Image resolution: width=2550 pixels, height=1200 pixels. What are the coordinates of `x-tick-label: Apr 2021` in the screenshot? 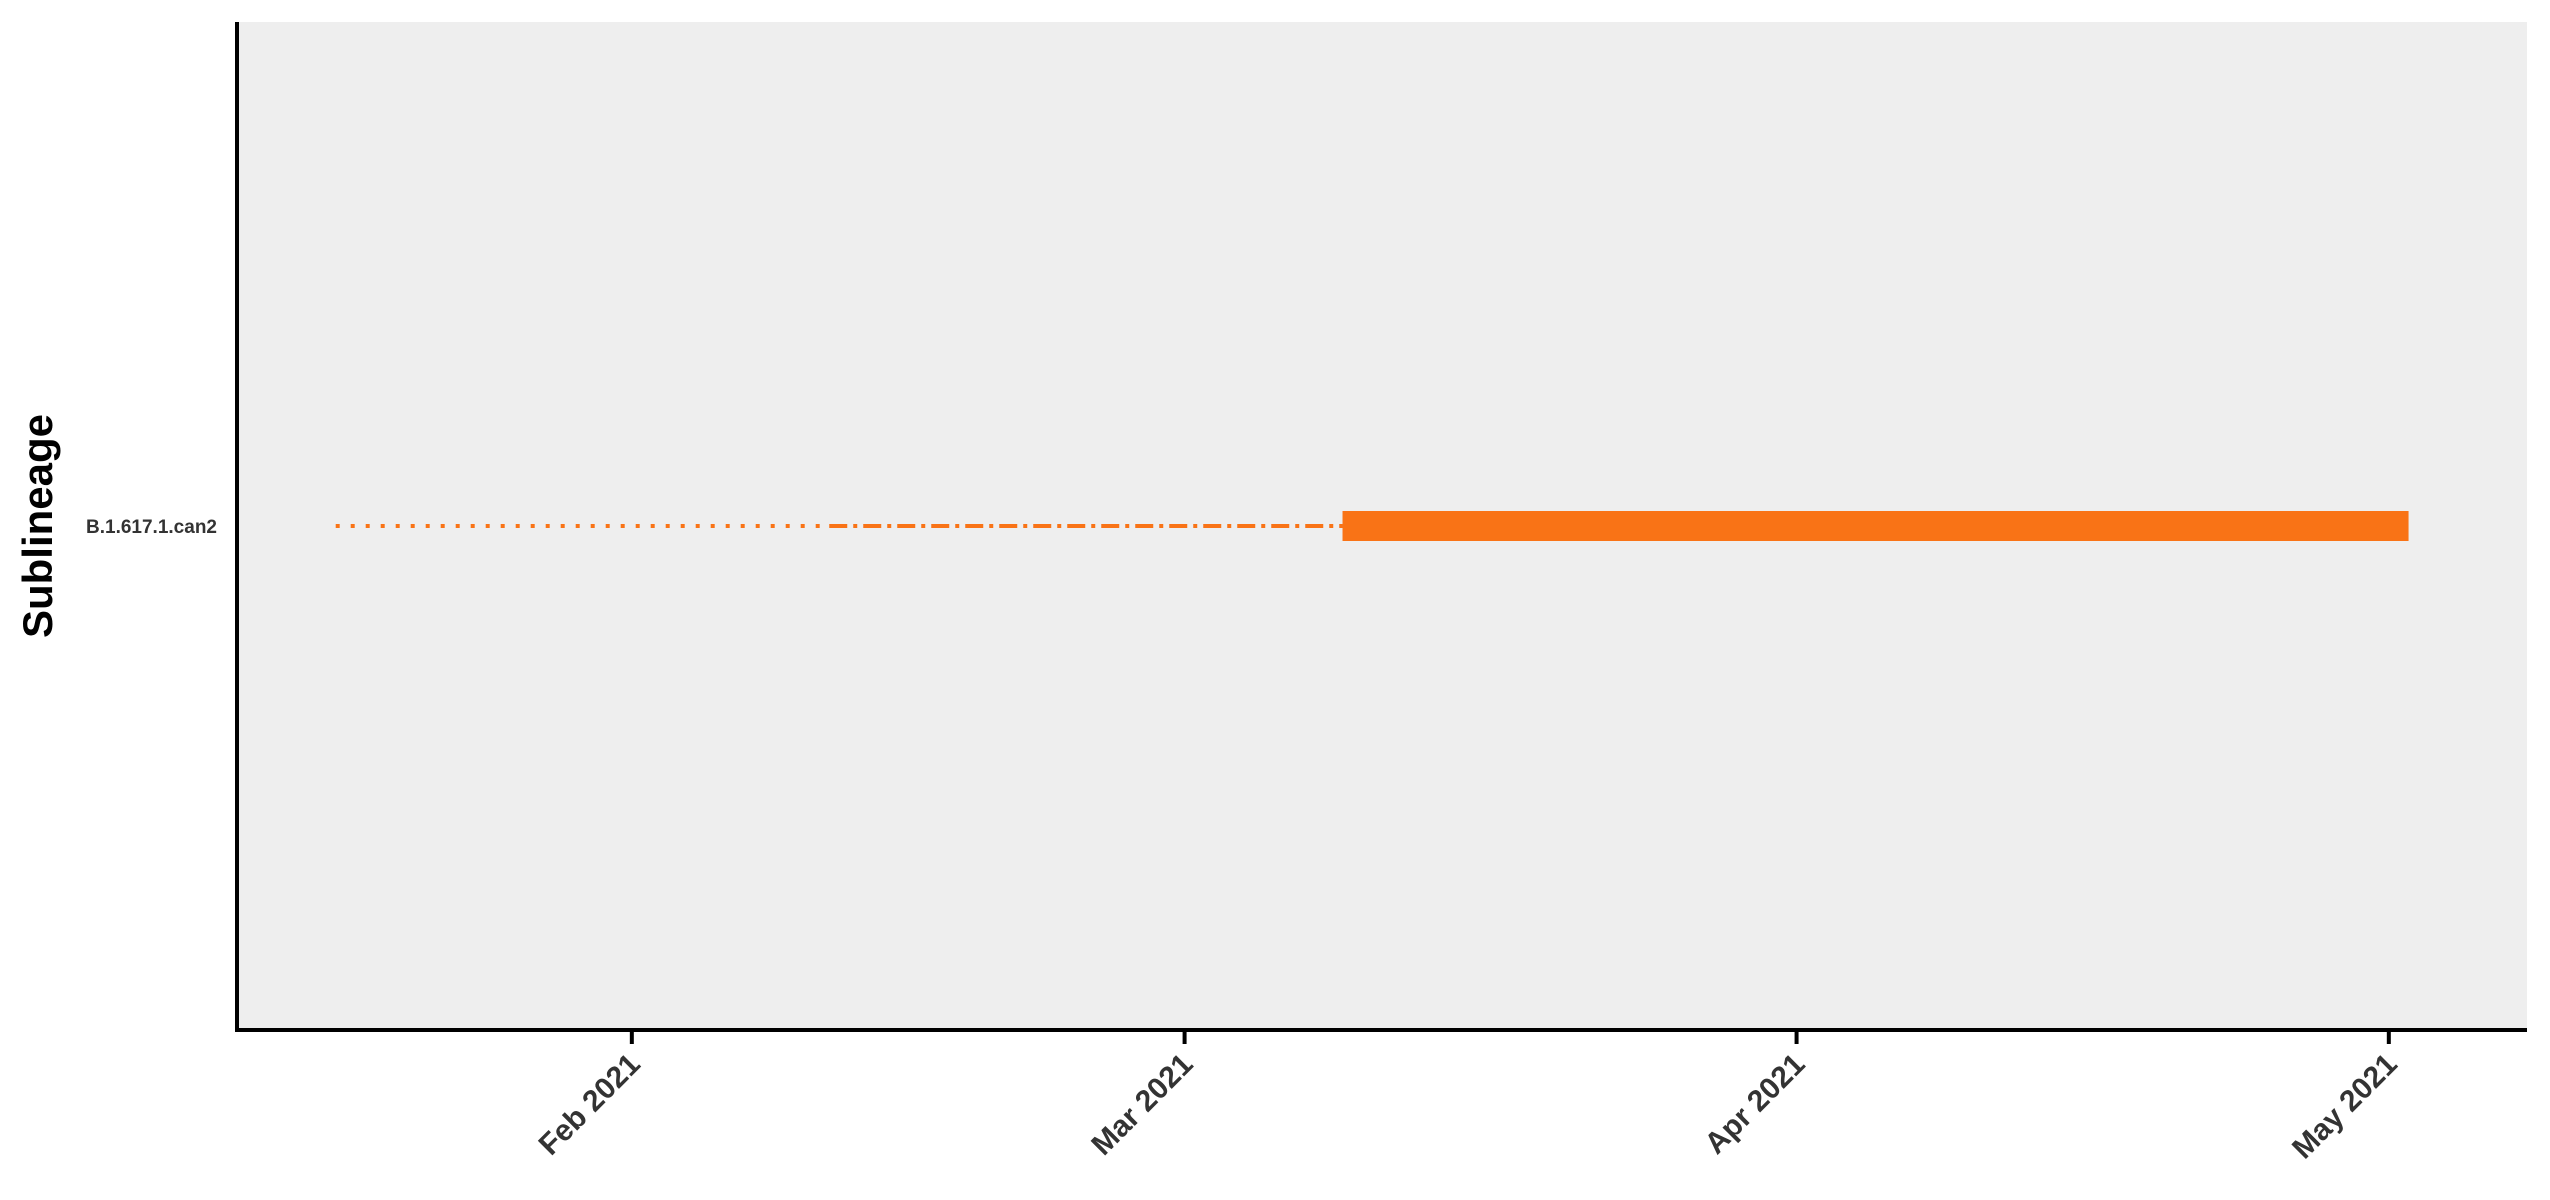 It's located at (1755, 1104).